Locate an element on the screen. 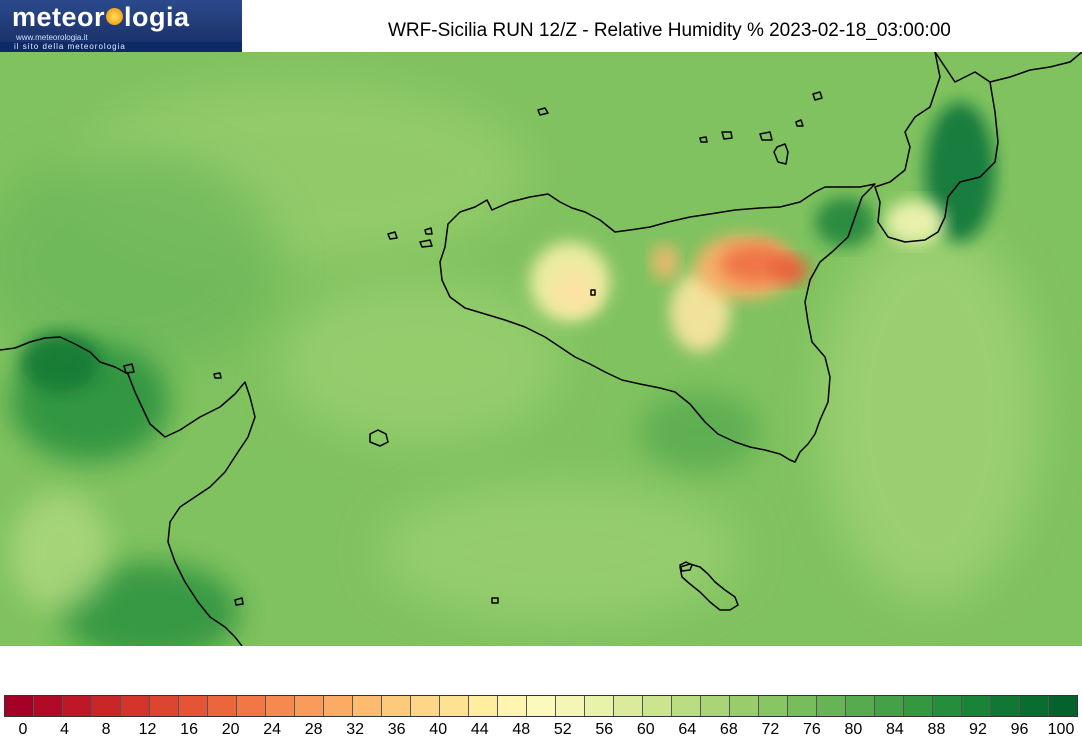  colorbar-tick-label: 52 is located at coordinates (562, 729).